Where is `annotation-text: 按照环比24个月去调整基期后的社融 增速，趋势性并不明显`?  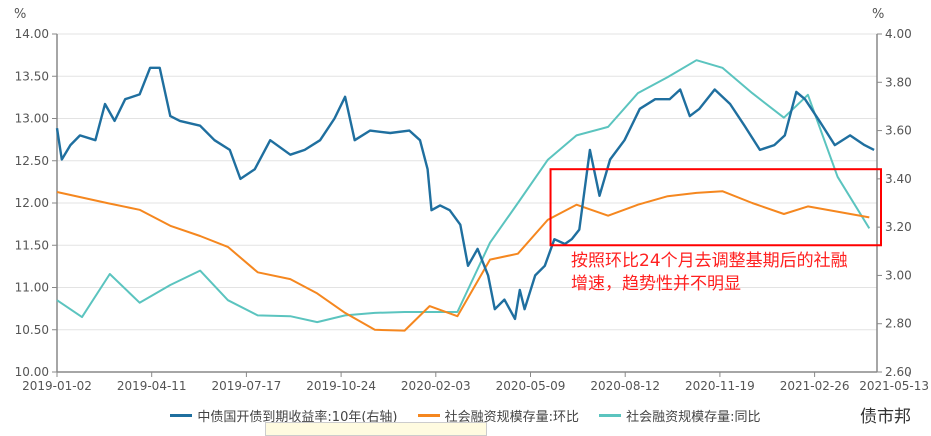
annotation-text: 按照环比24个月去调整基期后的社融 增速，趋势性并不明显 is located at coordinates (731, 273).